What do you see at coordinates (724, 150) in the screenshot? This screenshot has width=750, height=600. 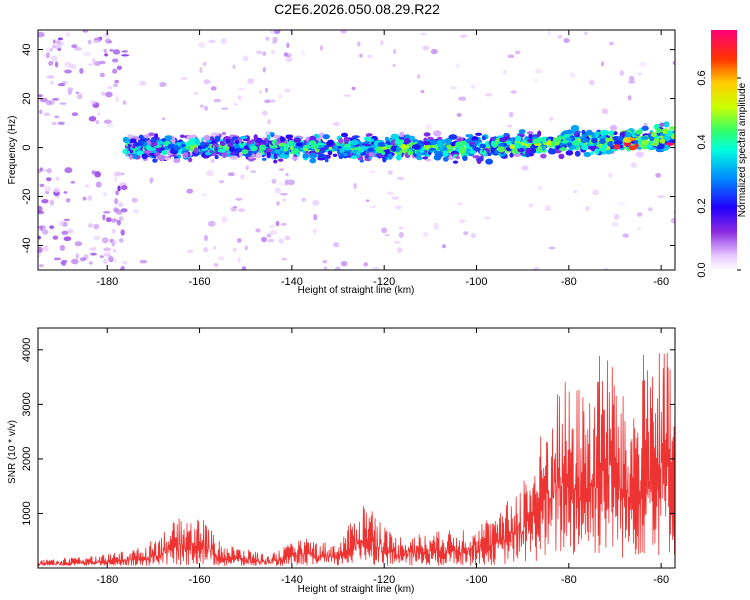 I see `colorbar` at bounding box center [724, 150].